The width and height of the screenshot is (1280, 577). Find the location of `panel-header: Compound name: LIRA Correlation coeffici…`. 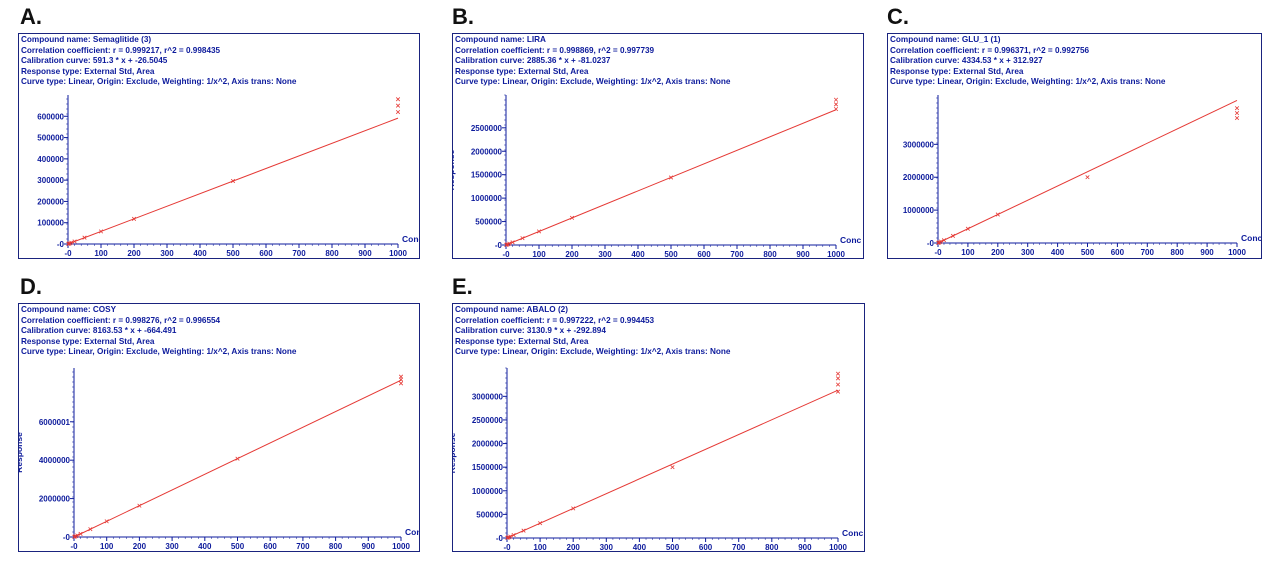

panel-header: Compound name: LIRA Correlation coeffici… is located at coordinates (592, 61).